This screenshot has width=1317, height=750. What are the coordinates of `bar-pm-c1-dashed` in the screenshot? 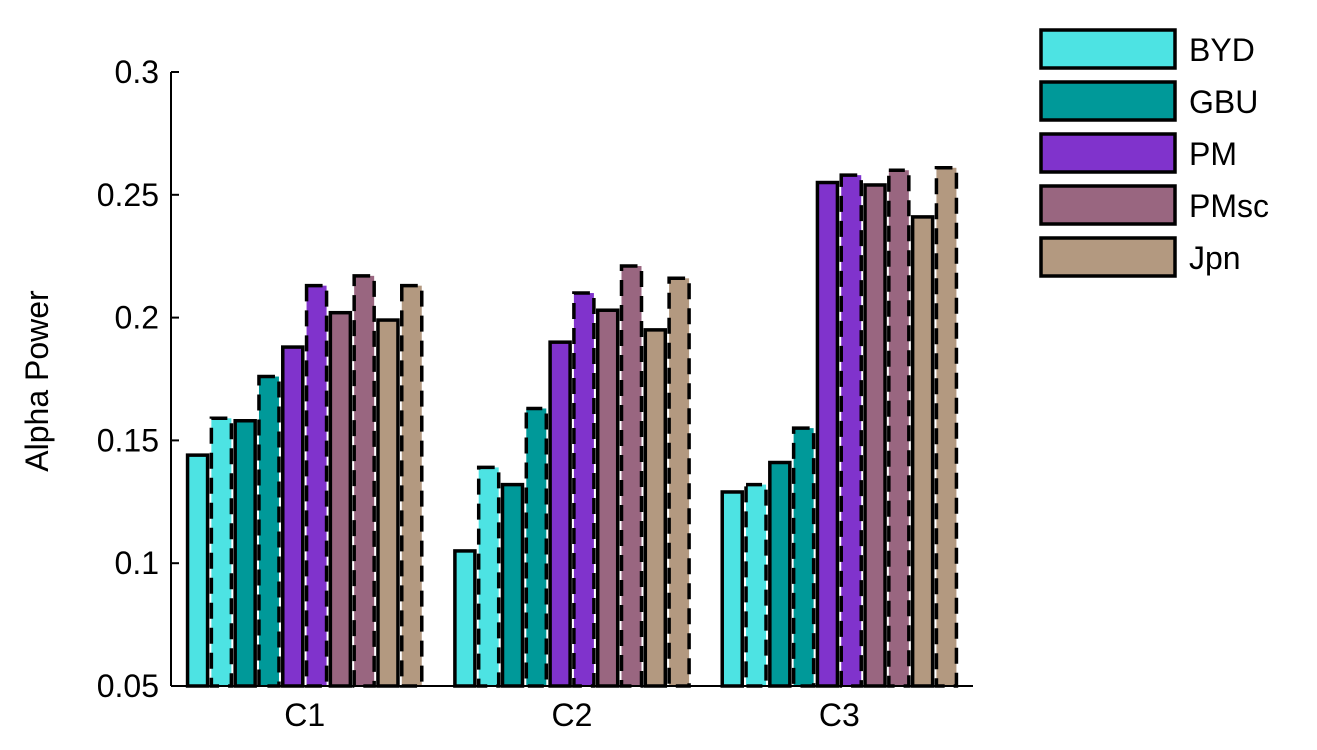 It's located at (316, 485).